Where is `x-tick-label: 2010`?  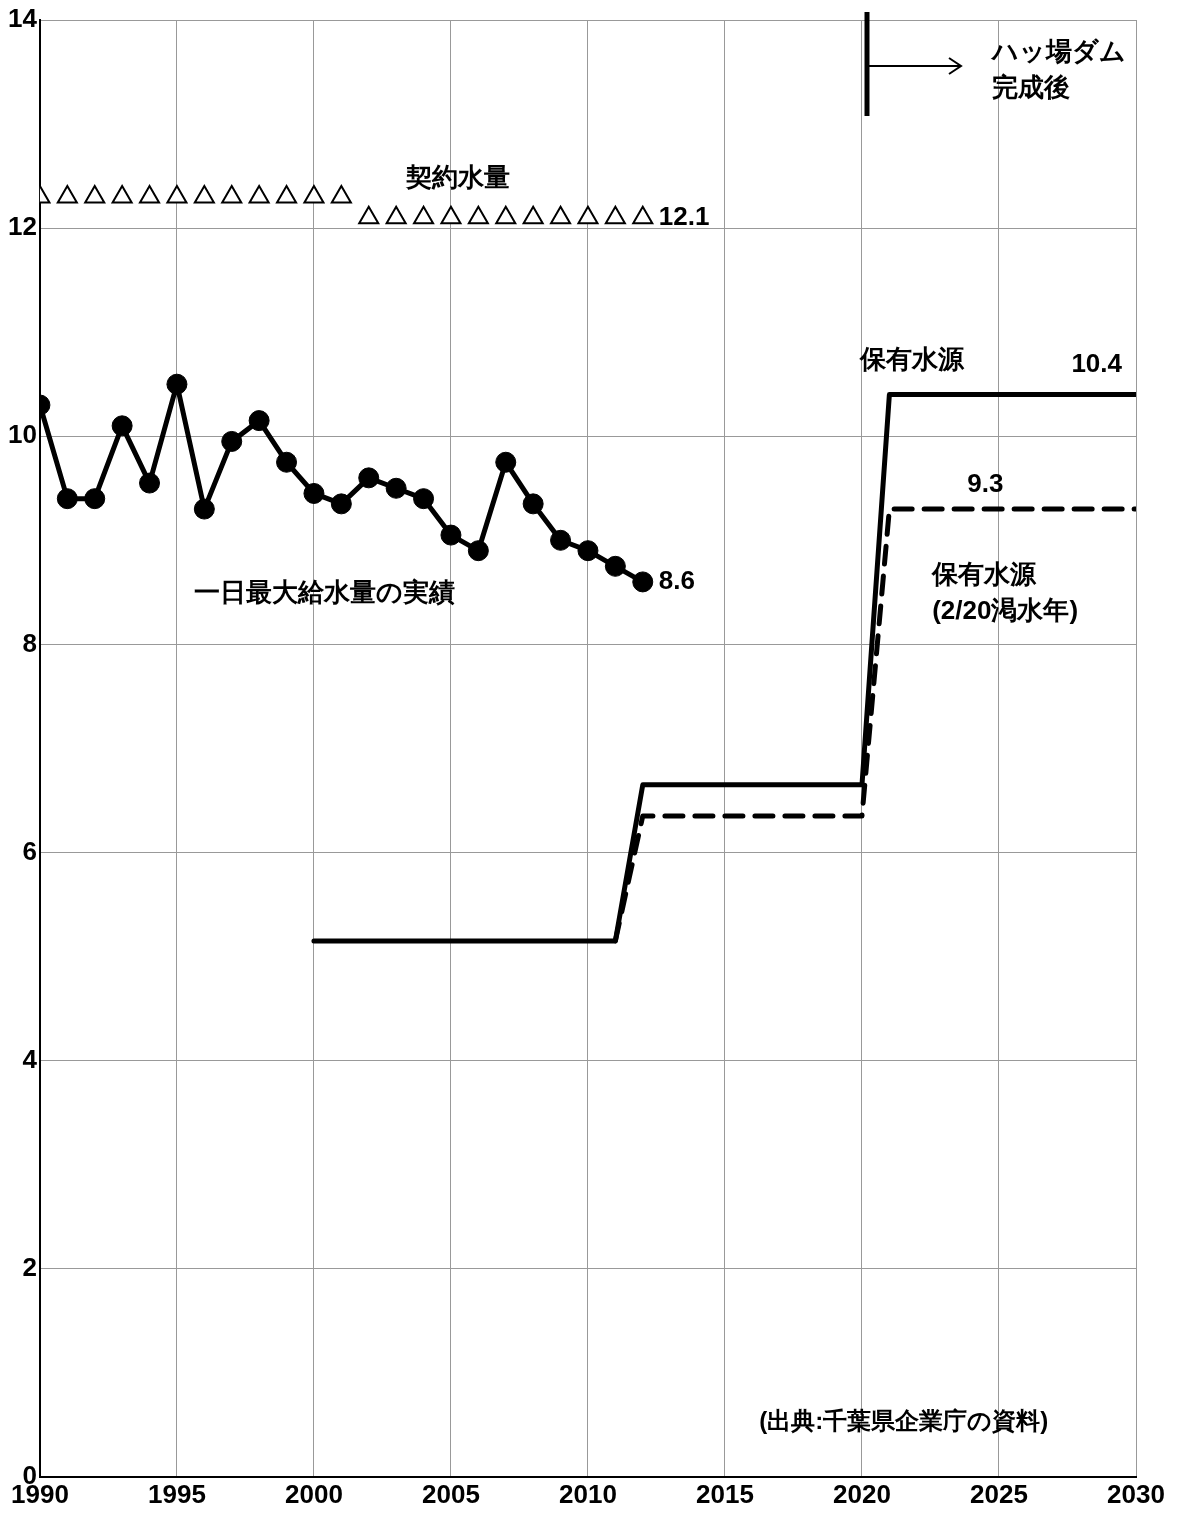
x-tick-label: 2010 is located at coordinates (588, 1493).